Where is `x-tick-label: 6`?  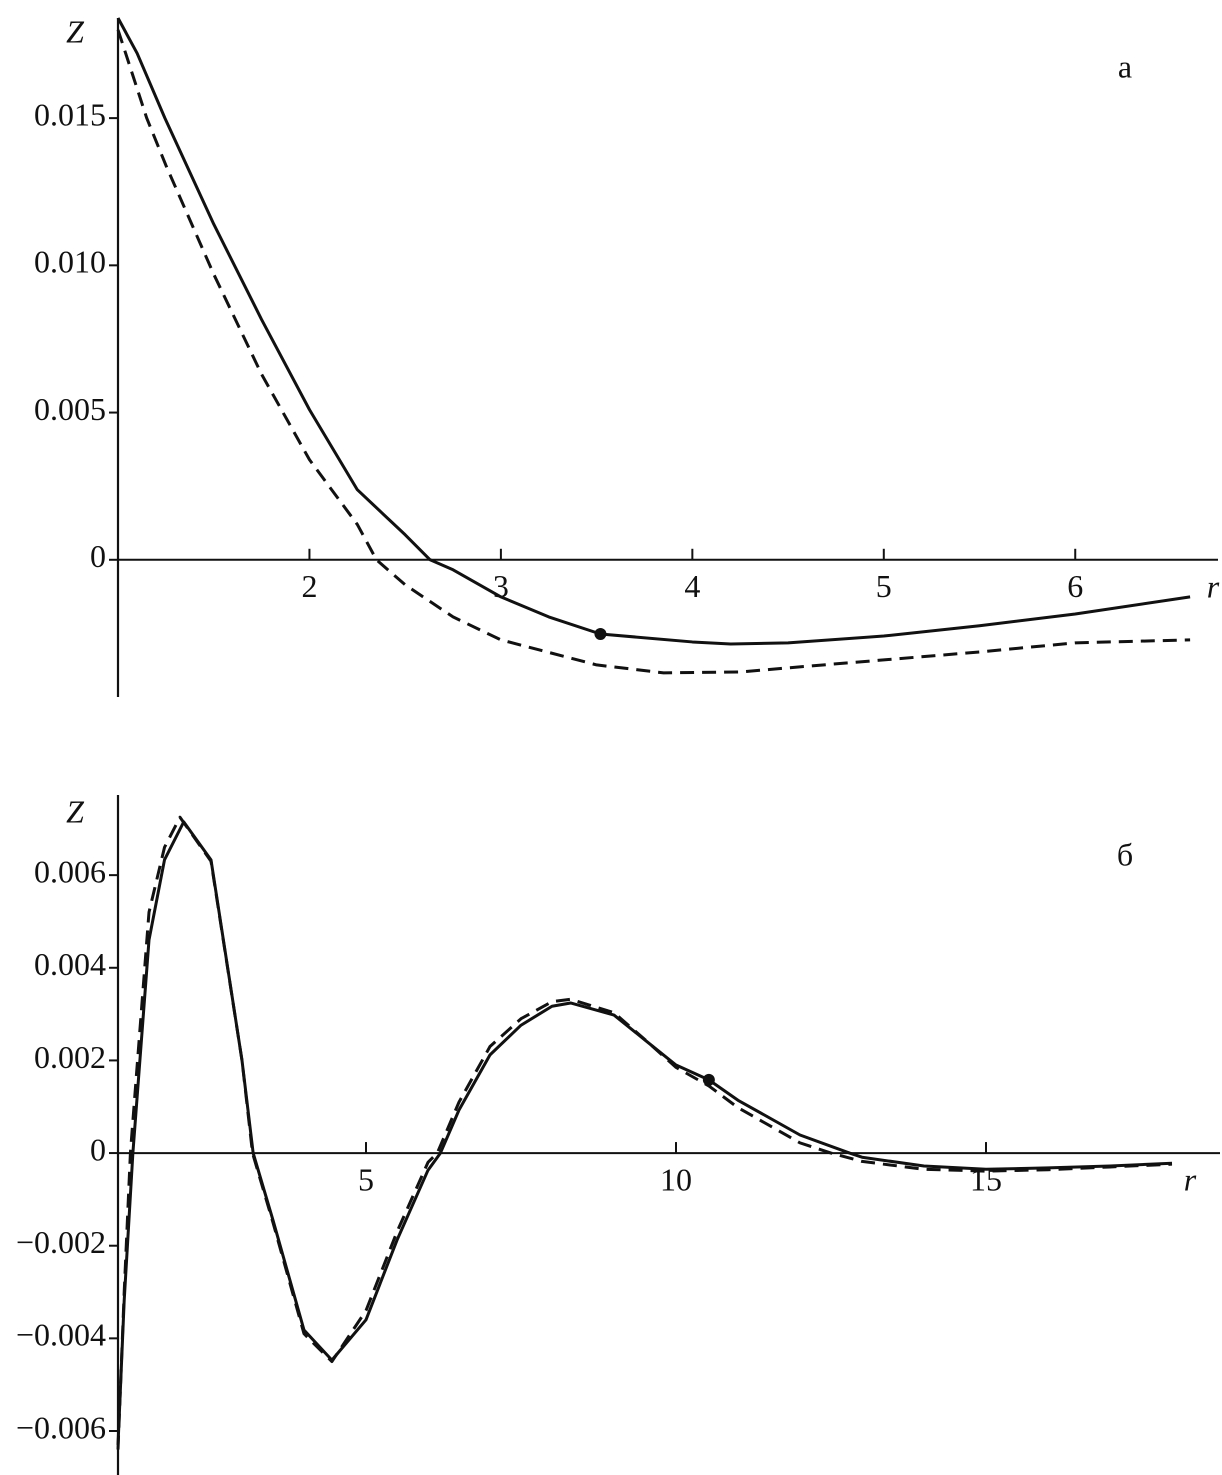
x-tick-label: 6 is located at coordinates (1075, 586).